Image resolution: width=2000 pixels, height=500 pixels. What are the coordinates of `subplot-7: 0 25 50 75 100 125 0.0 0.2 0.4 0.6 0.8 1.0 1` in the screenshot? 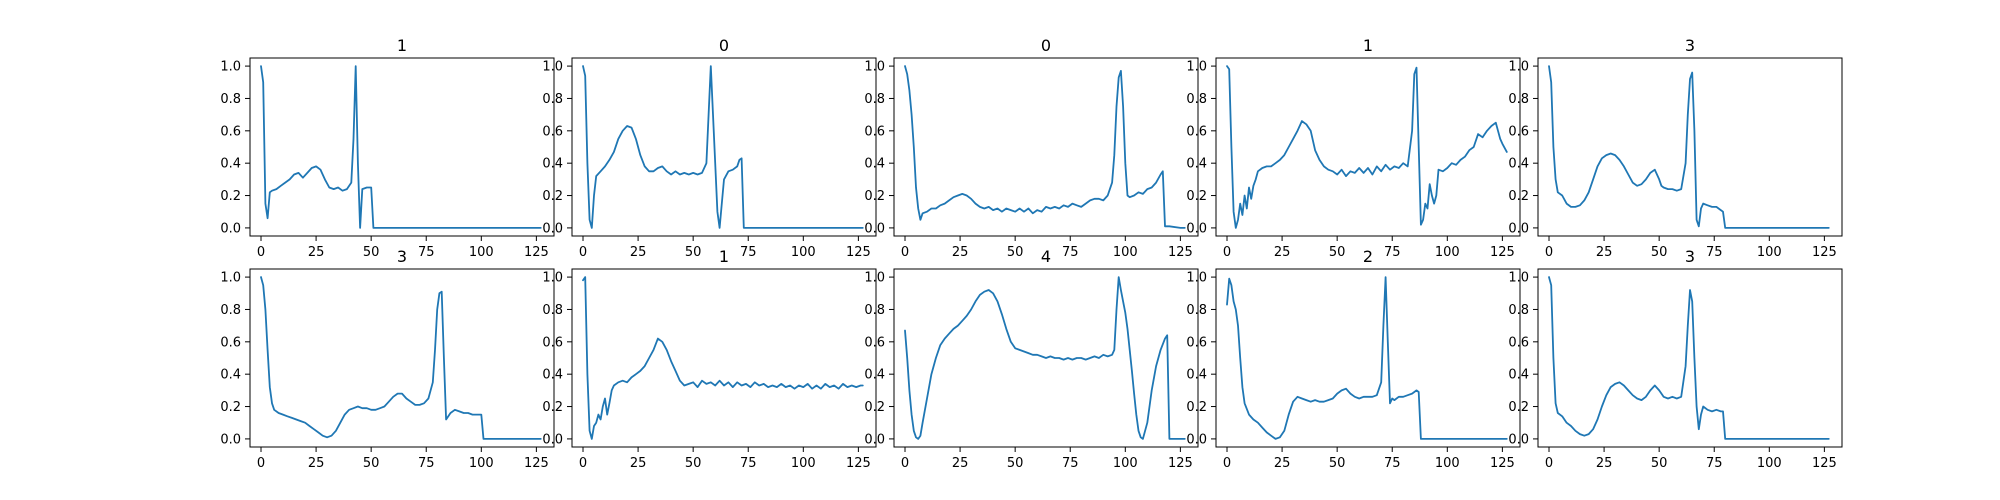 It's located at (709, 359).